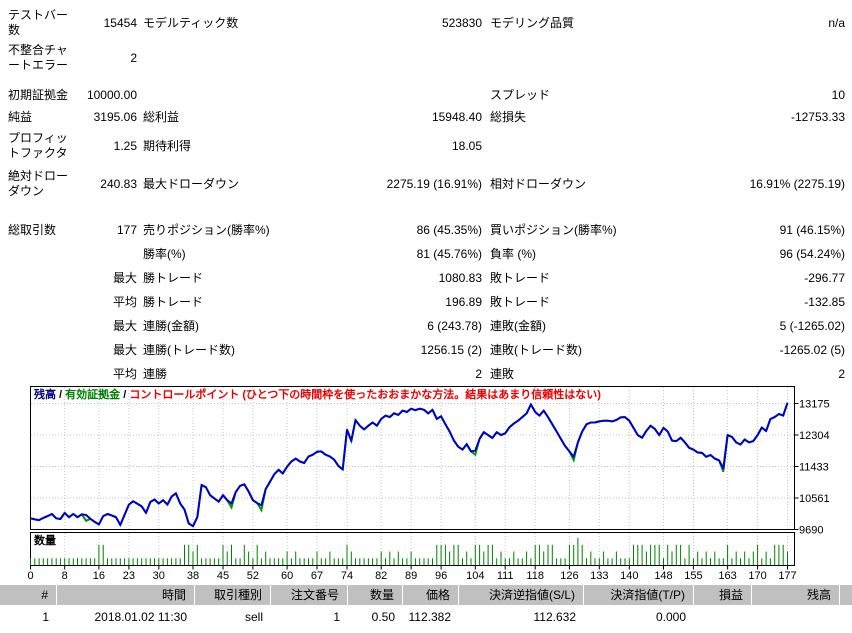 The image size is (852, 633). What do you see at coordinates (30, 576) in the screenshot?
I see `x-tick-label: 0` at bounding box center [30, 576].